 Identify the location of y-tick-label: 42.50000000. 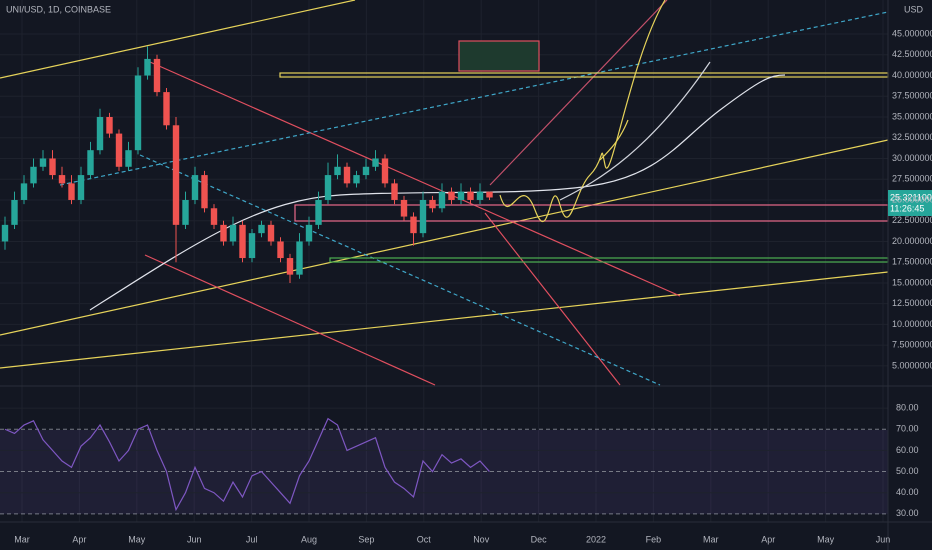
(912, 54).